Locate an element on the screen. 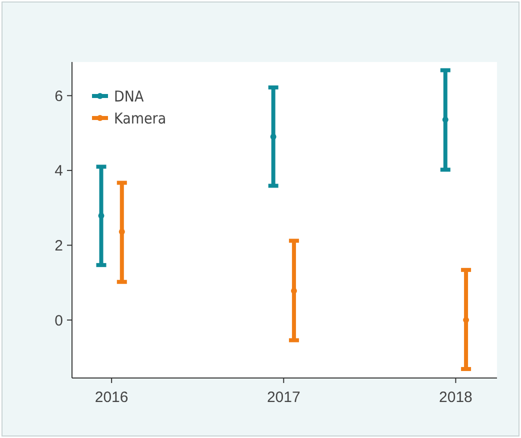 The height and width of the screenshot is (438, 521). legend-label: Kamera is located at coordinates (140, 118).